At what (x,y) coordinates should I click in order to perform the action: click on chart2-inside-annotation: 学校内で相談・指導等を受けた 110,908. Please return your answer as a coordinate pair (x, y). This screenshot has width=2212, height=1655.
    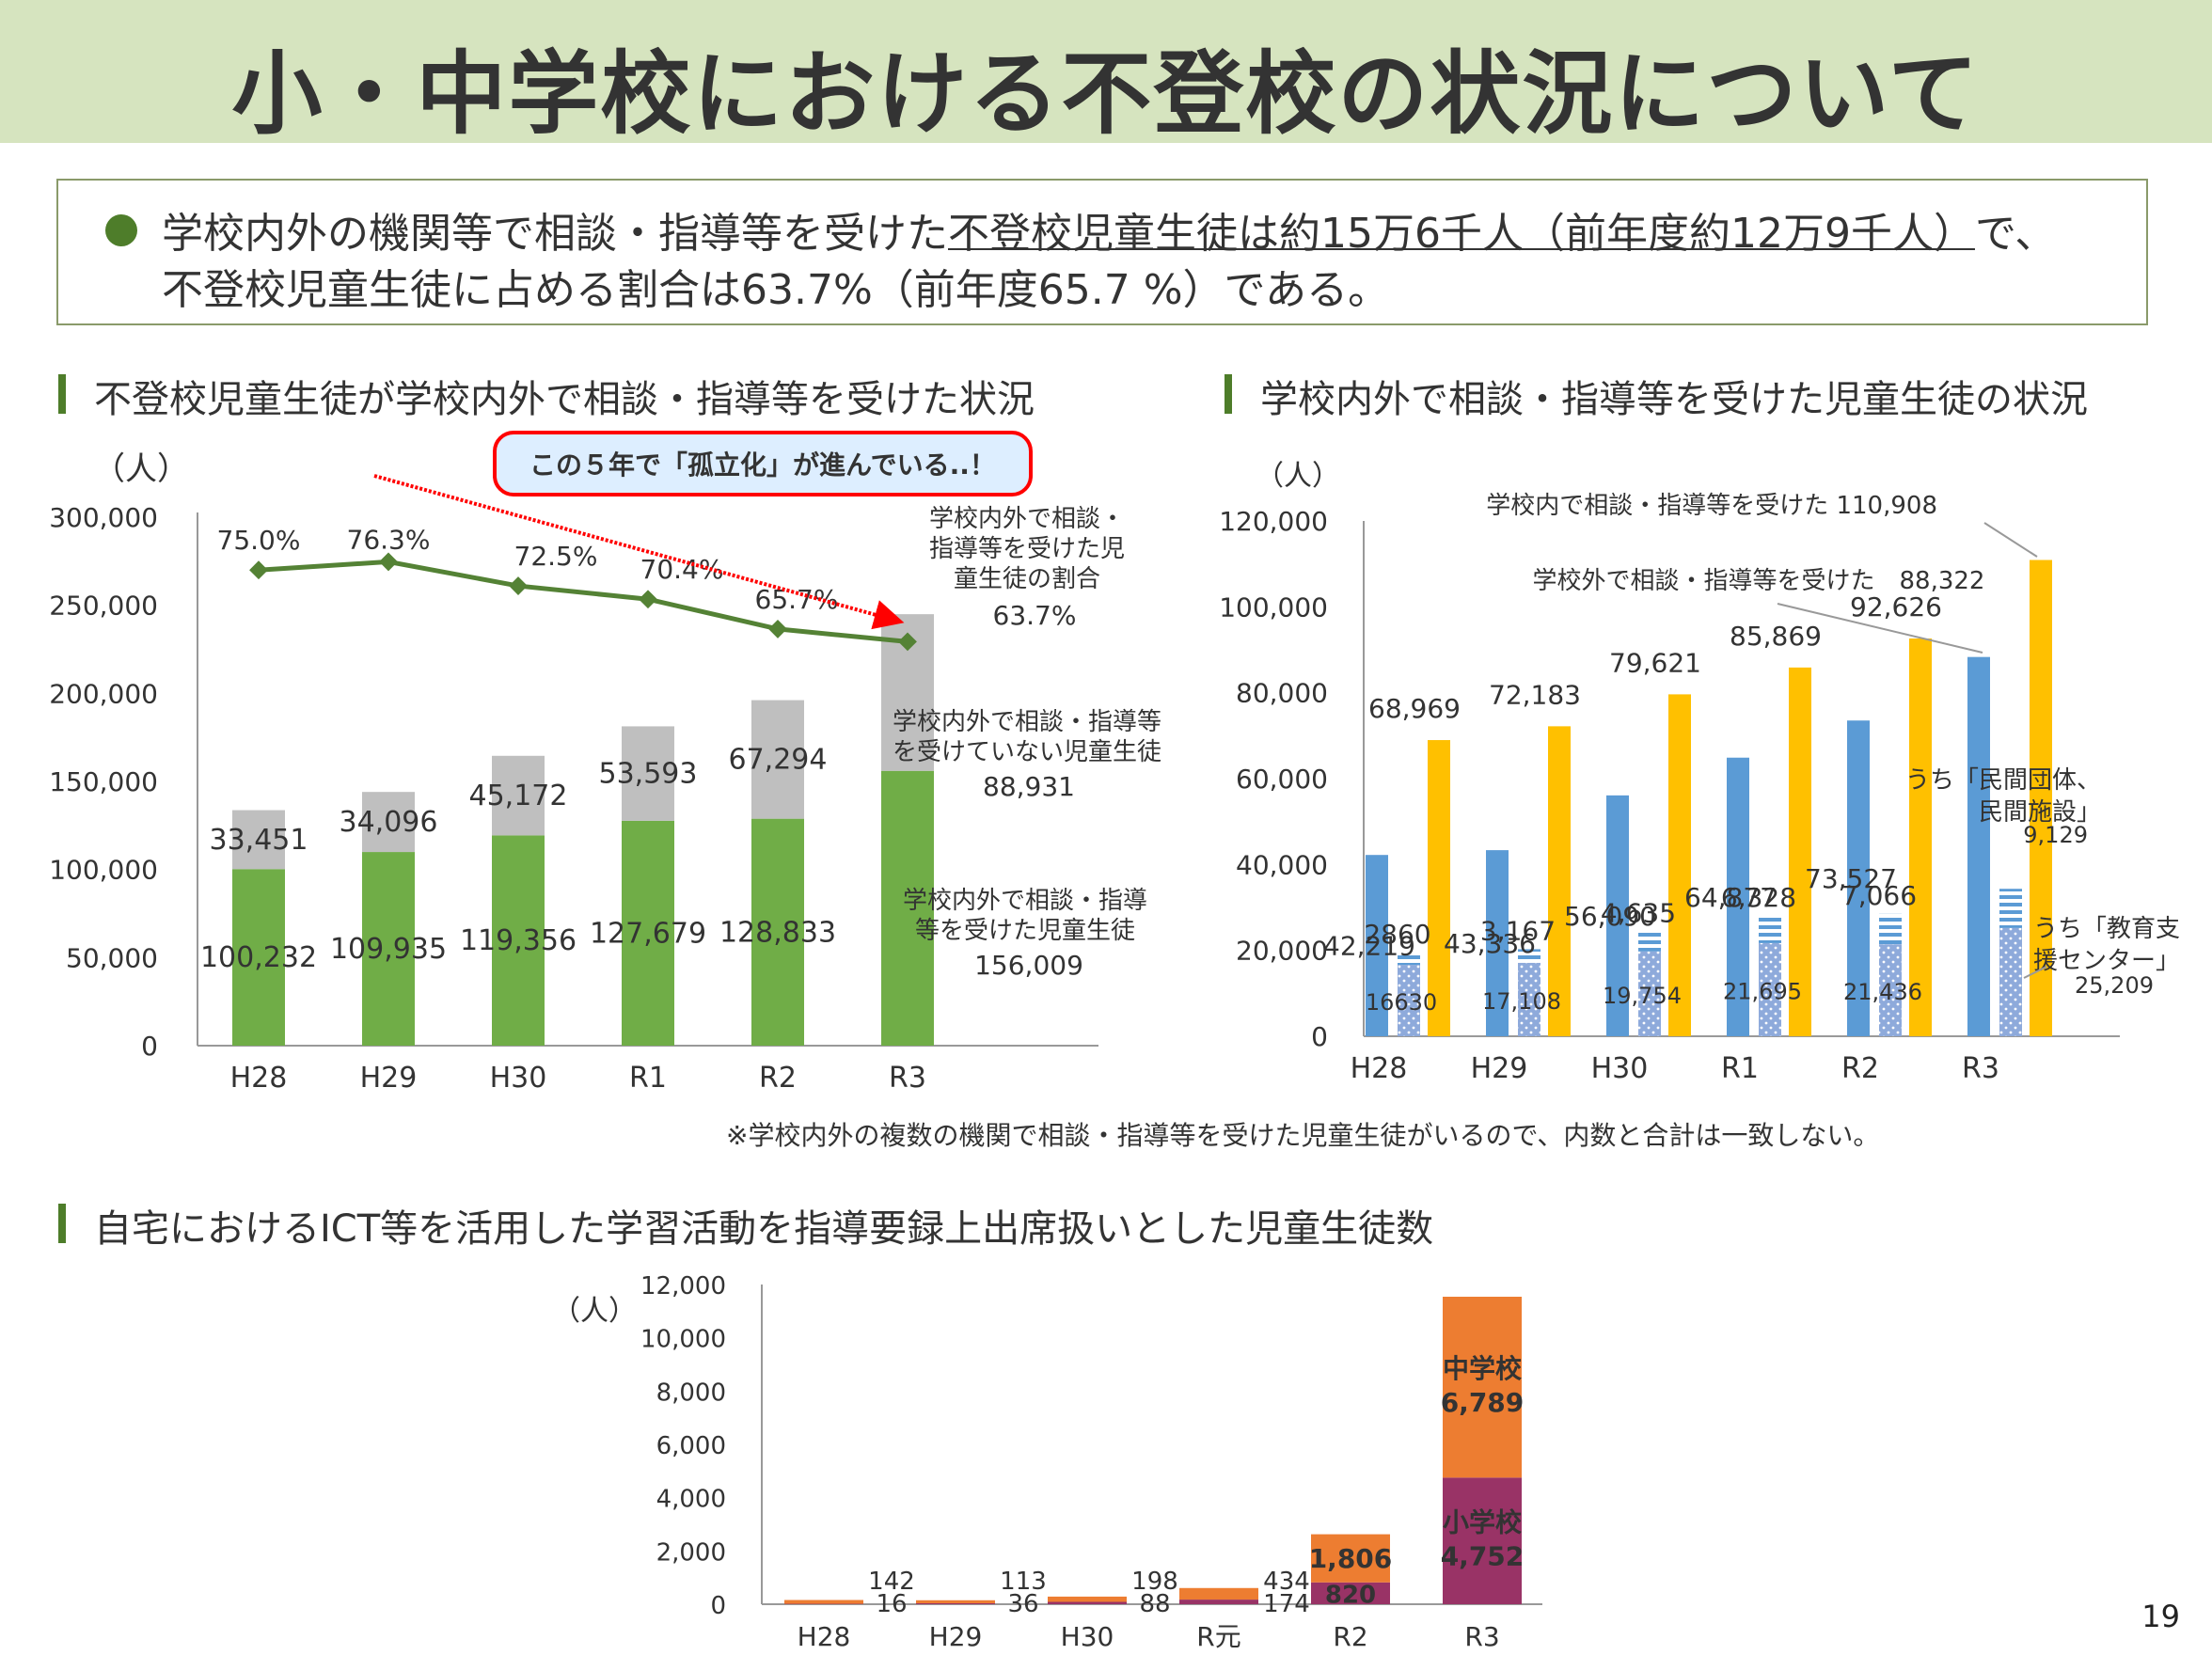
    Looking at the image, I should click on (1711, 506).